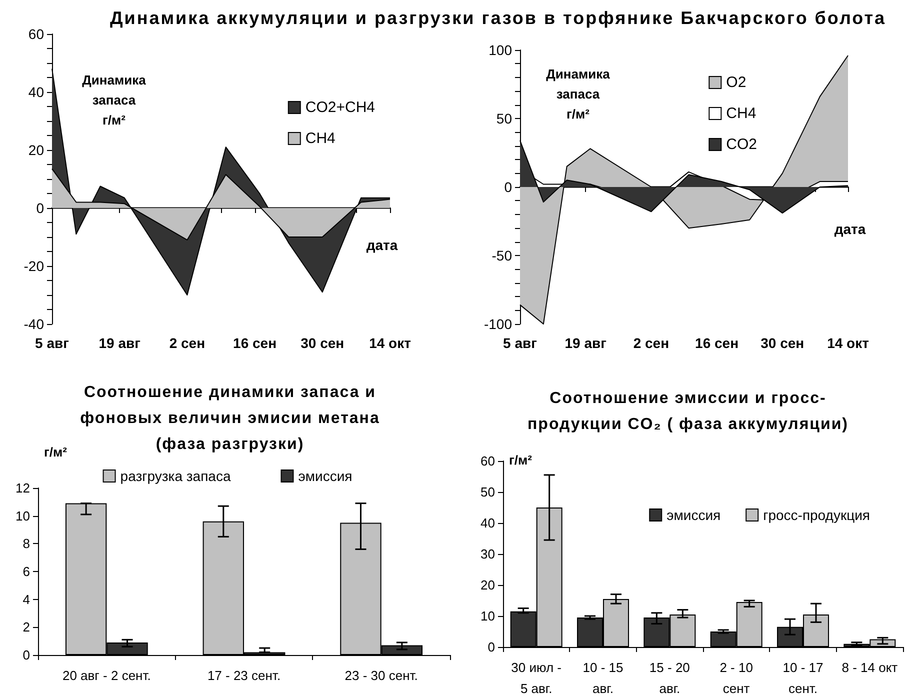  I want to click on y-tick-label: 2, so click(26, 627).